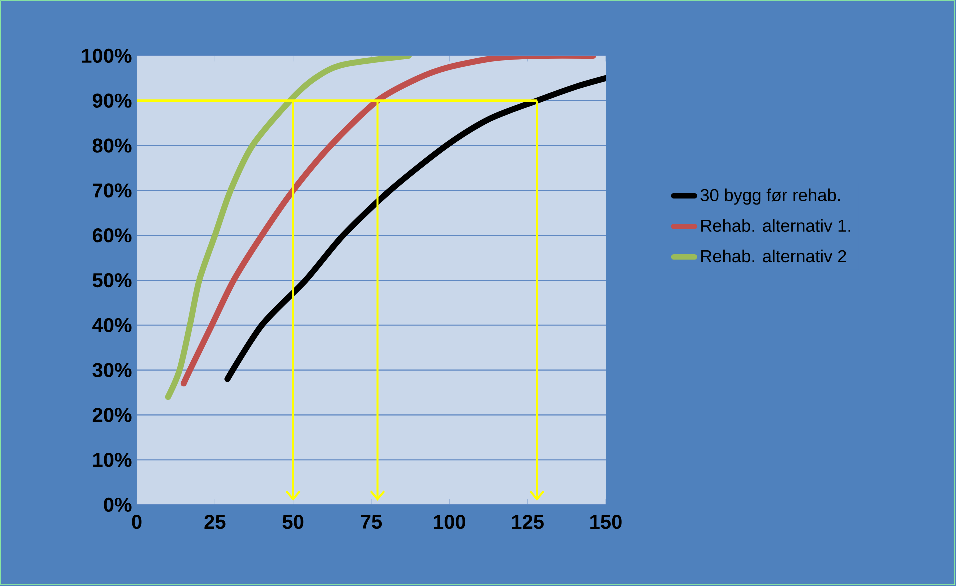 The image size is (956, 586). Describe the element at coordinates (112, 191) in the screenshot. I see `y-tick-label: 70%` at that location.